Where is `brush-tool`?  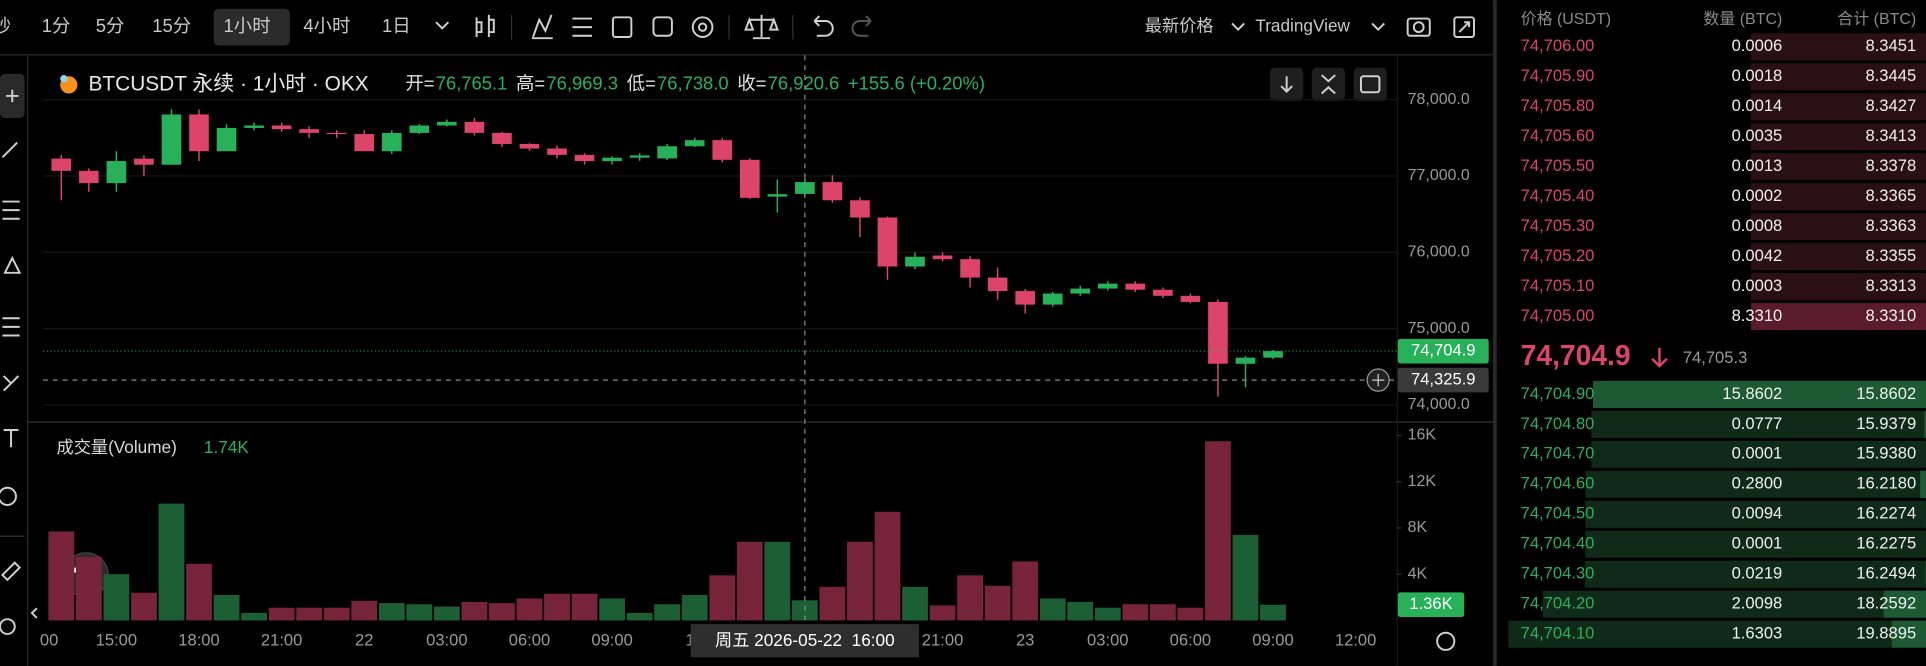
brush-tool is located at coordinates (11, 383).